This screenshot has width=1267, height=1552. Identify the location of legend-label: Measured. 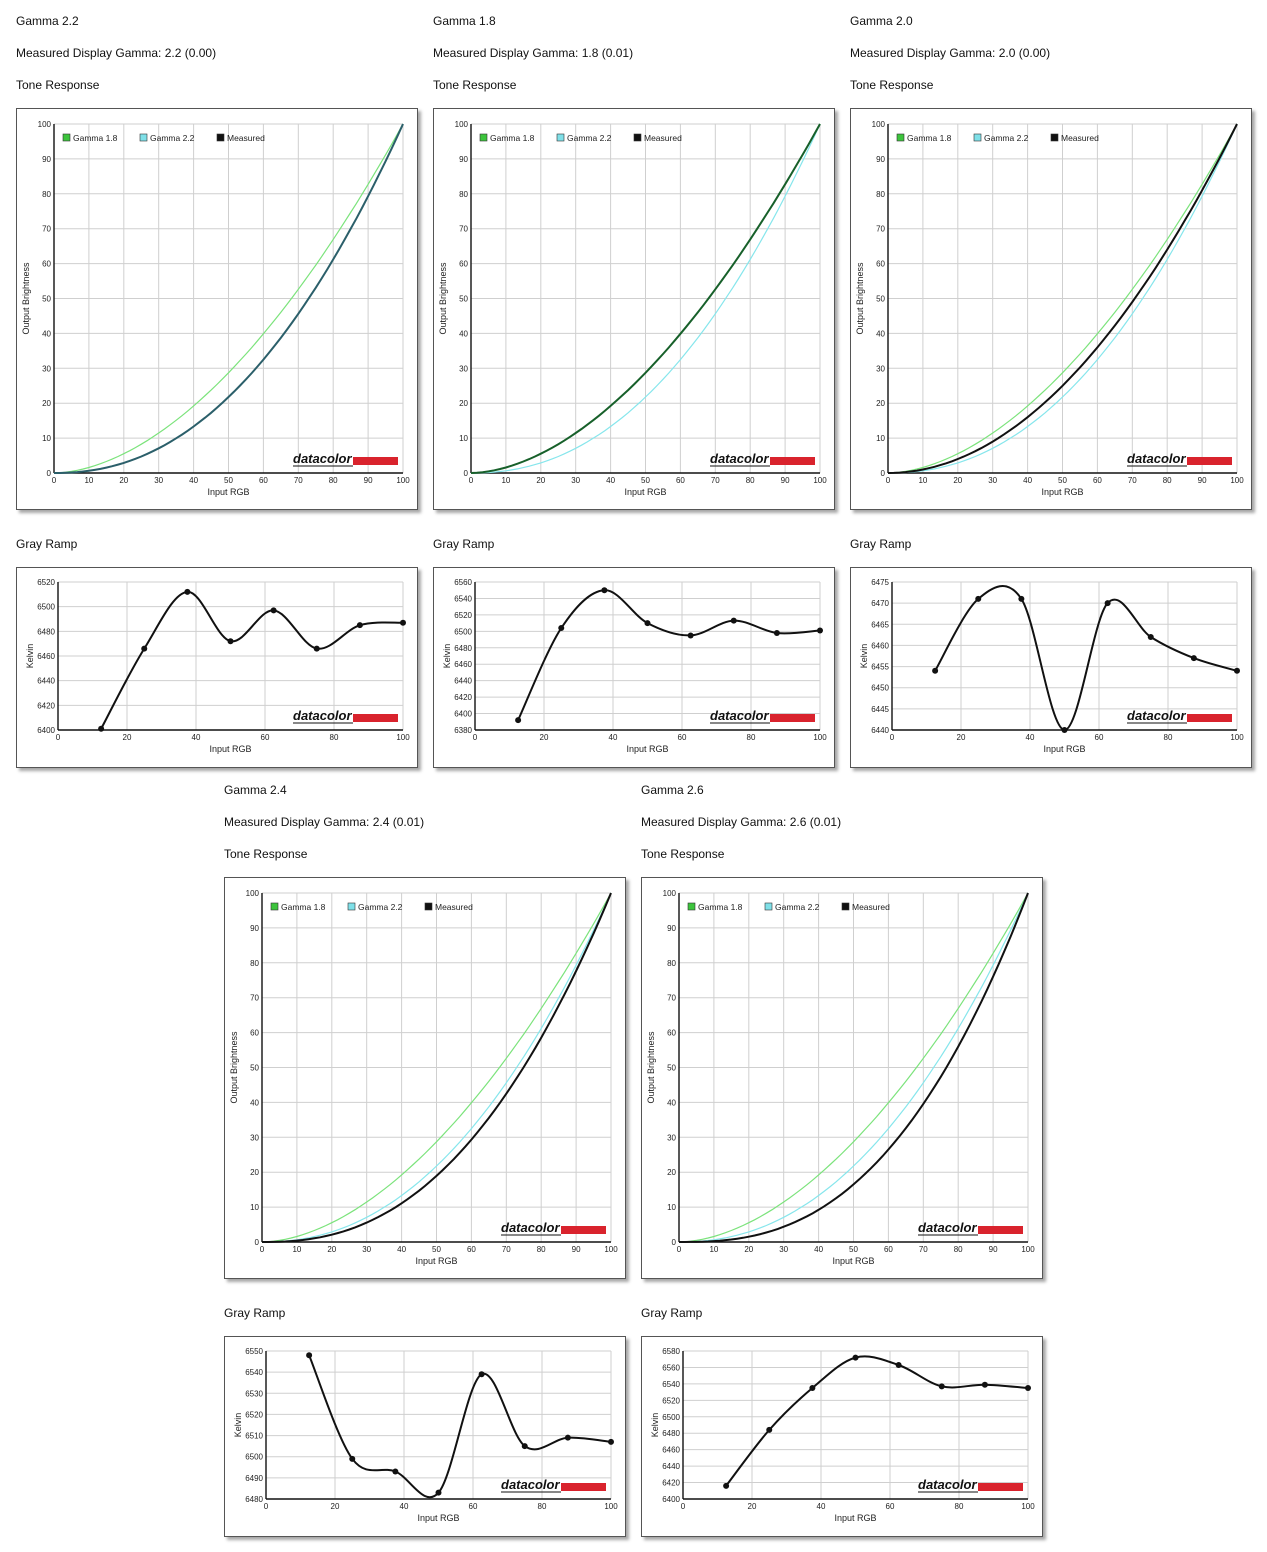
(871, 907).